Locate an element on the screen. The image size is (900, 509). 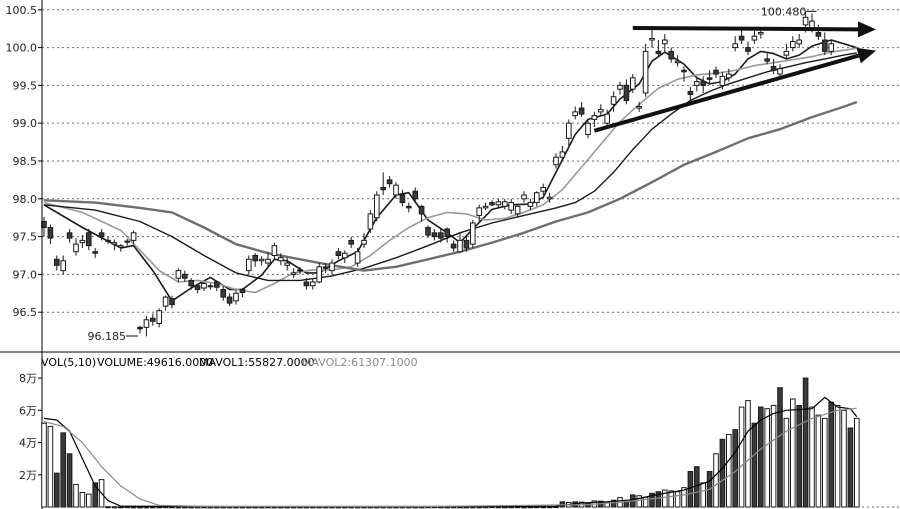
vol-legend-volume: VOLUME:49616.0000 is located at coordinates (155, 362).